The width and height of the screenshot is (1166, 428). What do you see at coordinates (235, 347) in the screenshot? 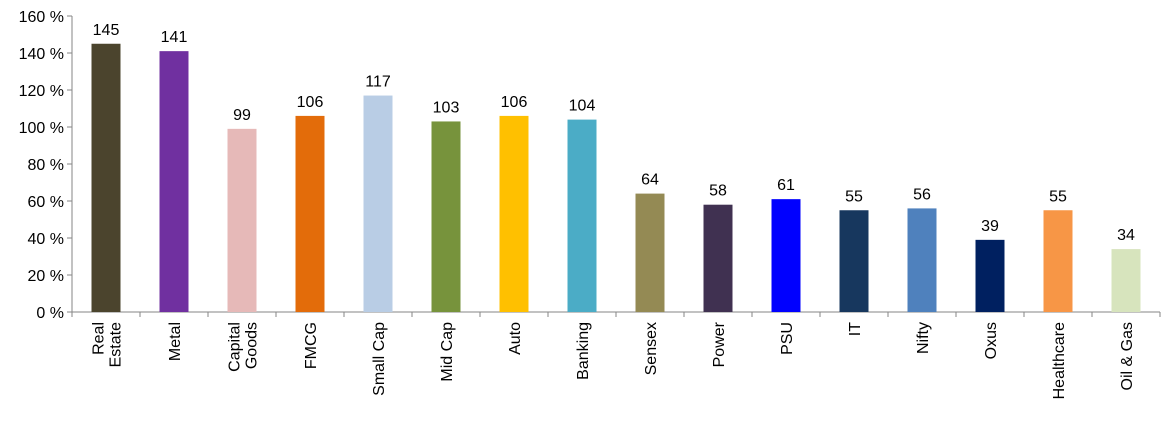
I see `category-label-line: Capital` at bounding box center [235, 347].